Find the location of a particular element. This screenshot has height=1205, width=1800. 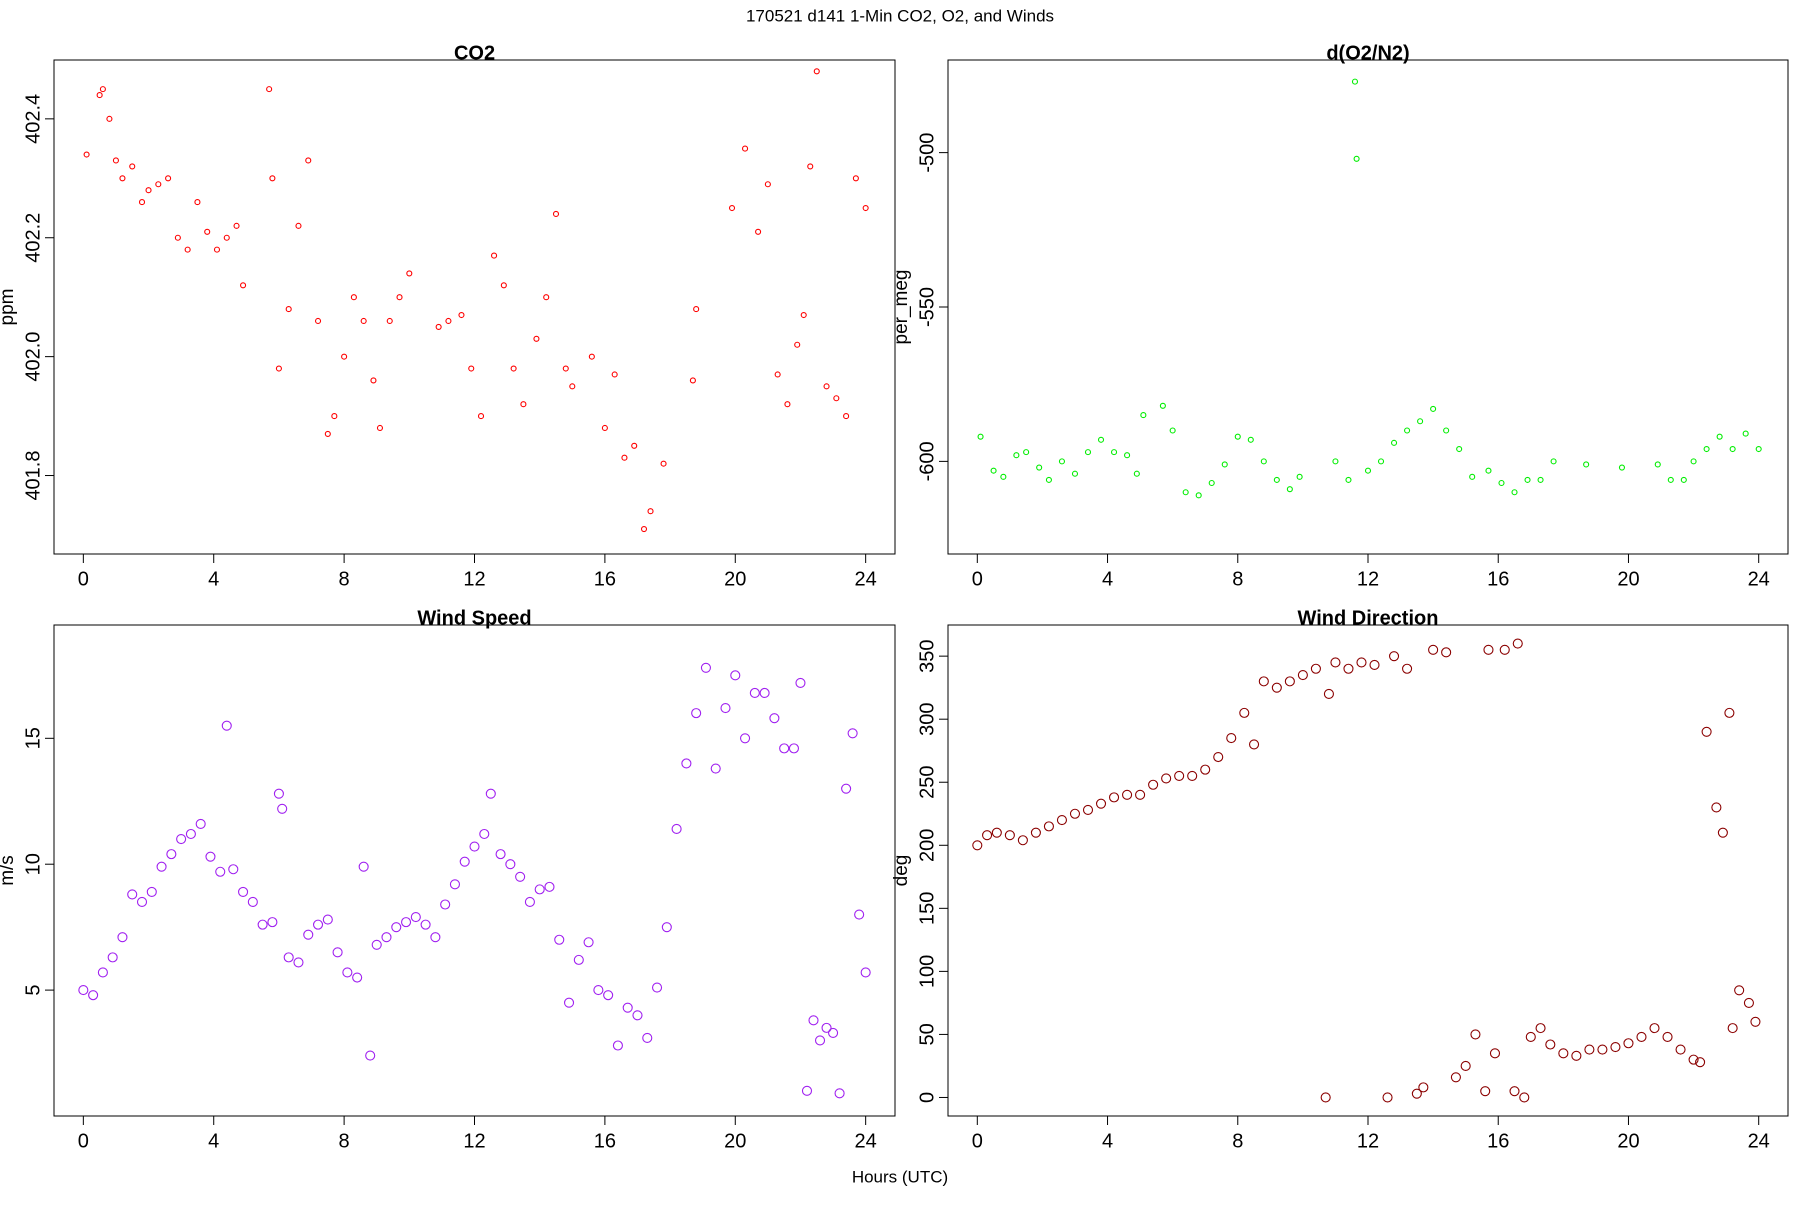

y-tick-label: 350 is located at coordinates (927, 655).